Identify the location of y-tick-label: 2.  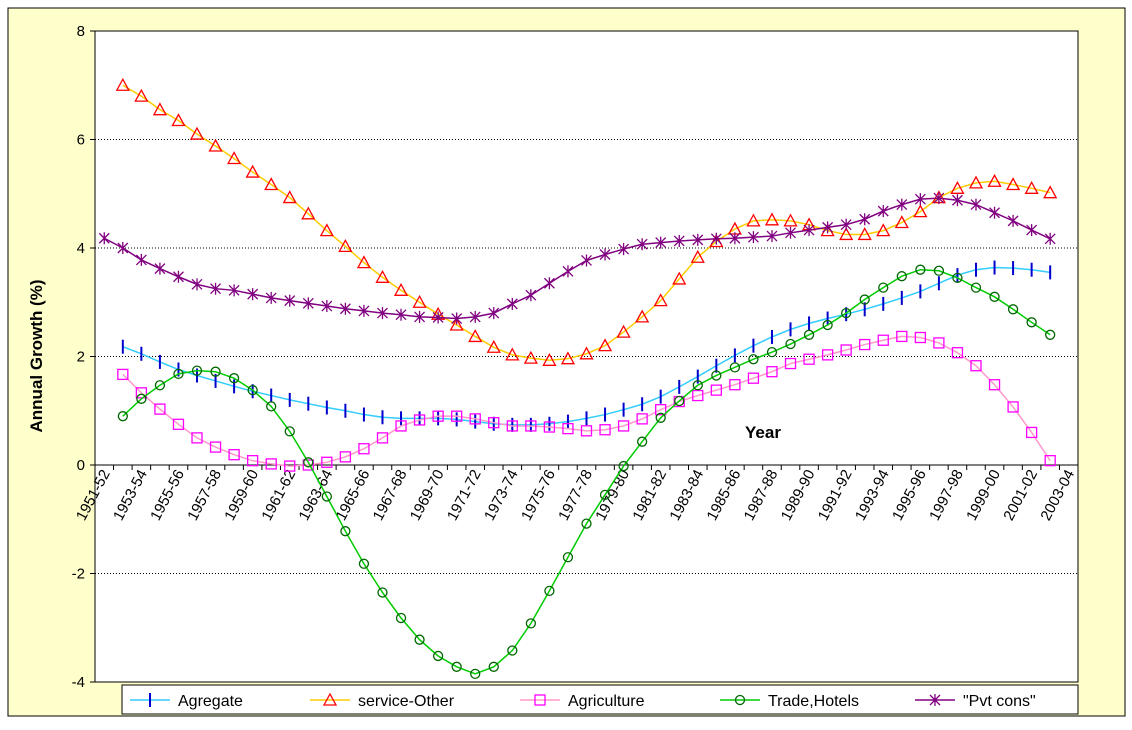
(81, 357).